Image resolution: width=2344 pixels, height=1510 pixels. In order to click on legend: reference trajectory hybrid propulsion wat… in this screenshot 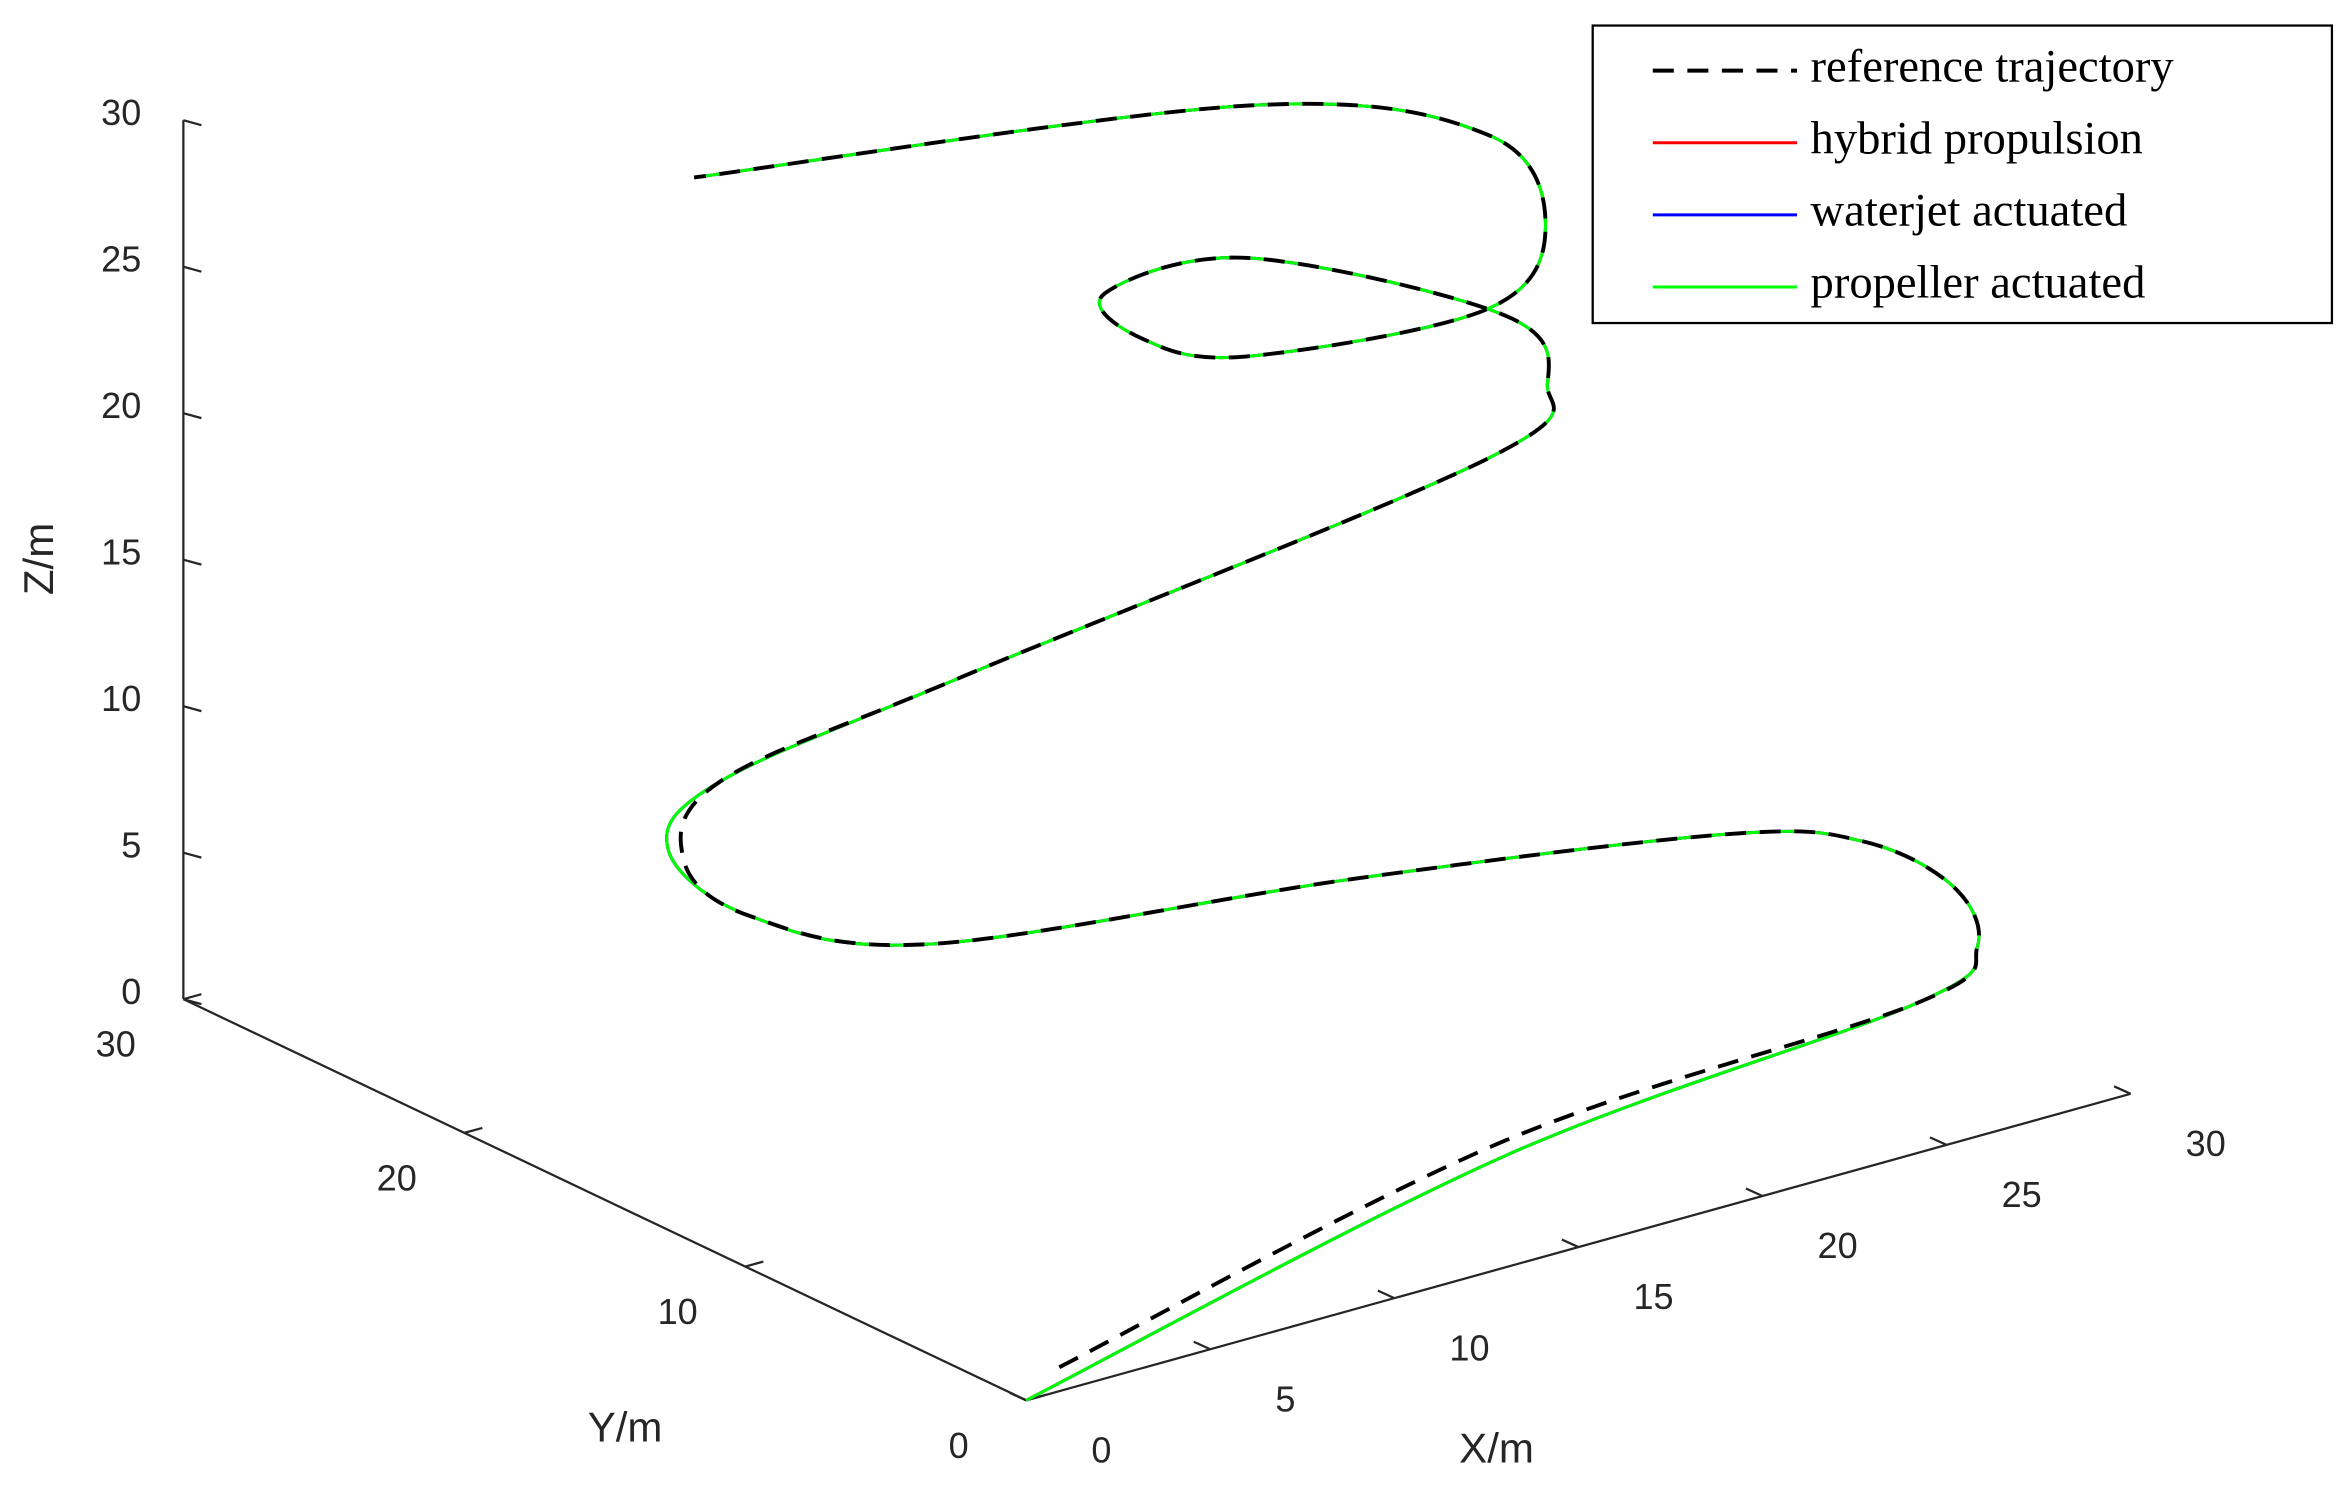, I will do `click(1962, 174)`.